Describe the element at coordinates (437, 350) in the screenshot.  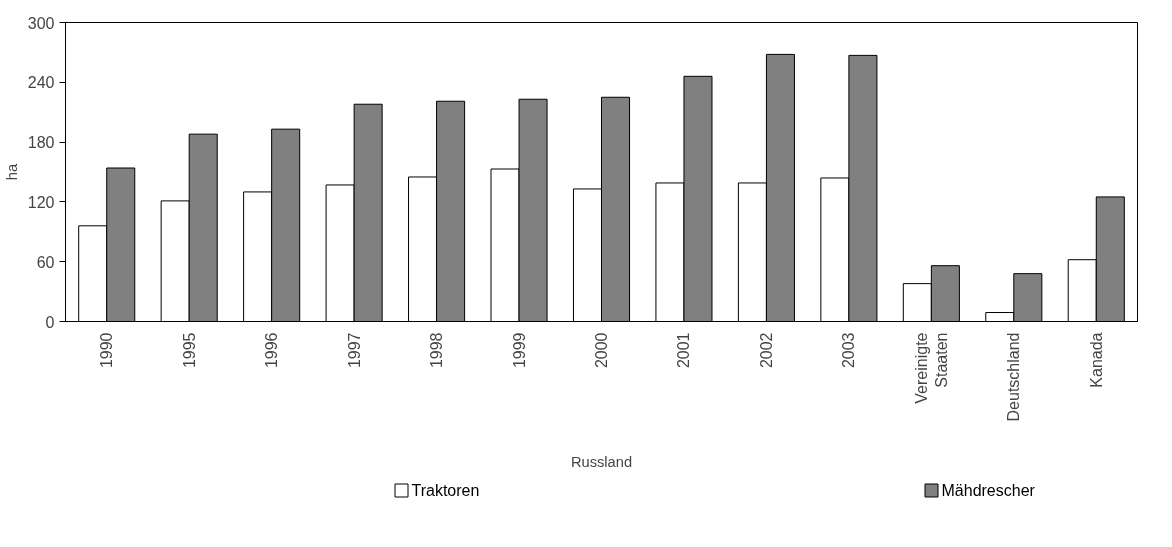
I see `x-tick-label: 1998` at that location.